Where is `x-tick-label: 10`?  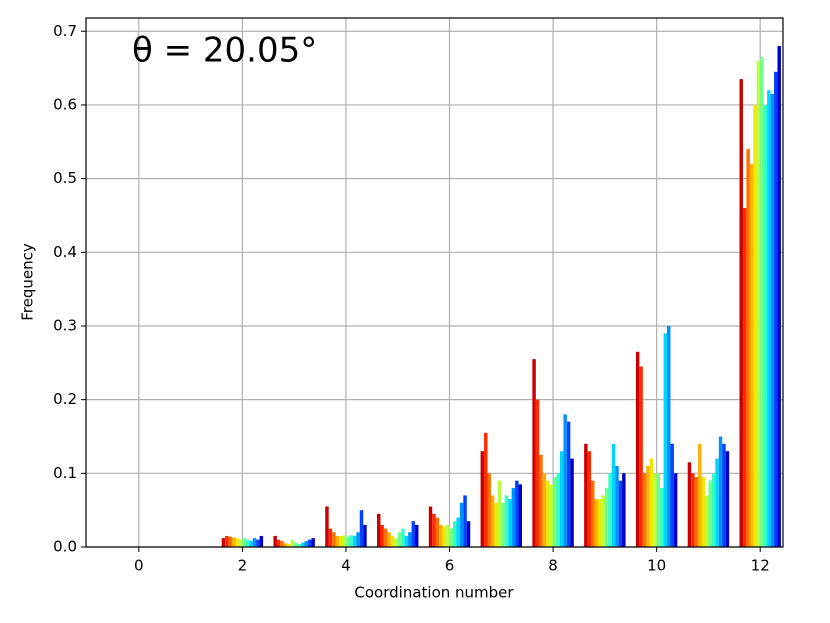
x-tick-label: 10 is located at coordinates (656, 566).